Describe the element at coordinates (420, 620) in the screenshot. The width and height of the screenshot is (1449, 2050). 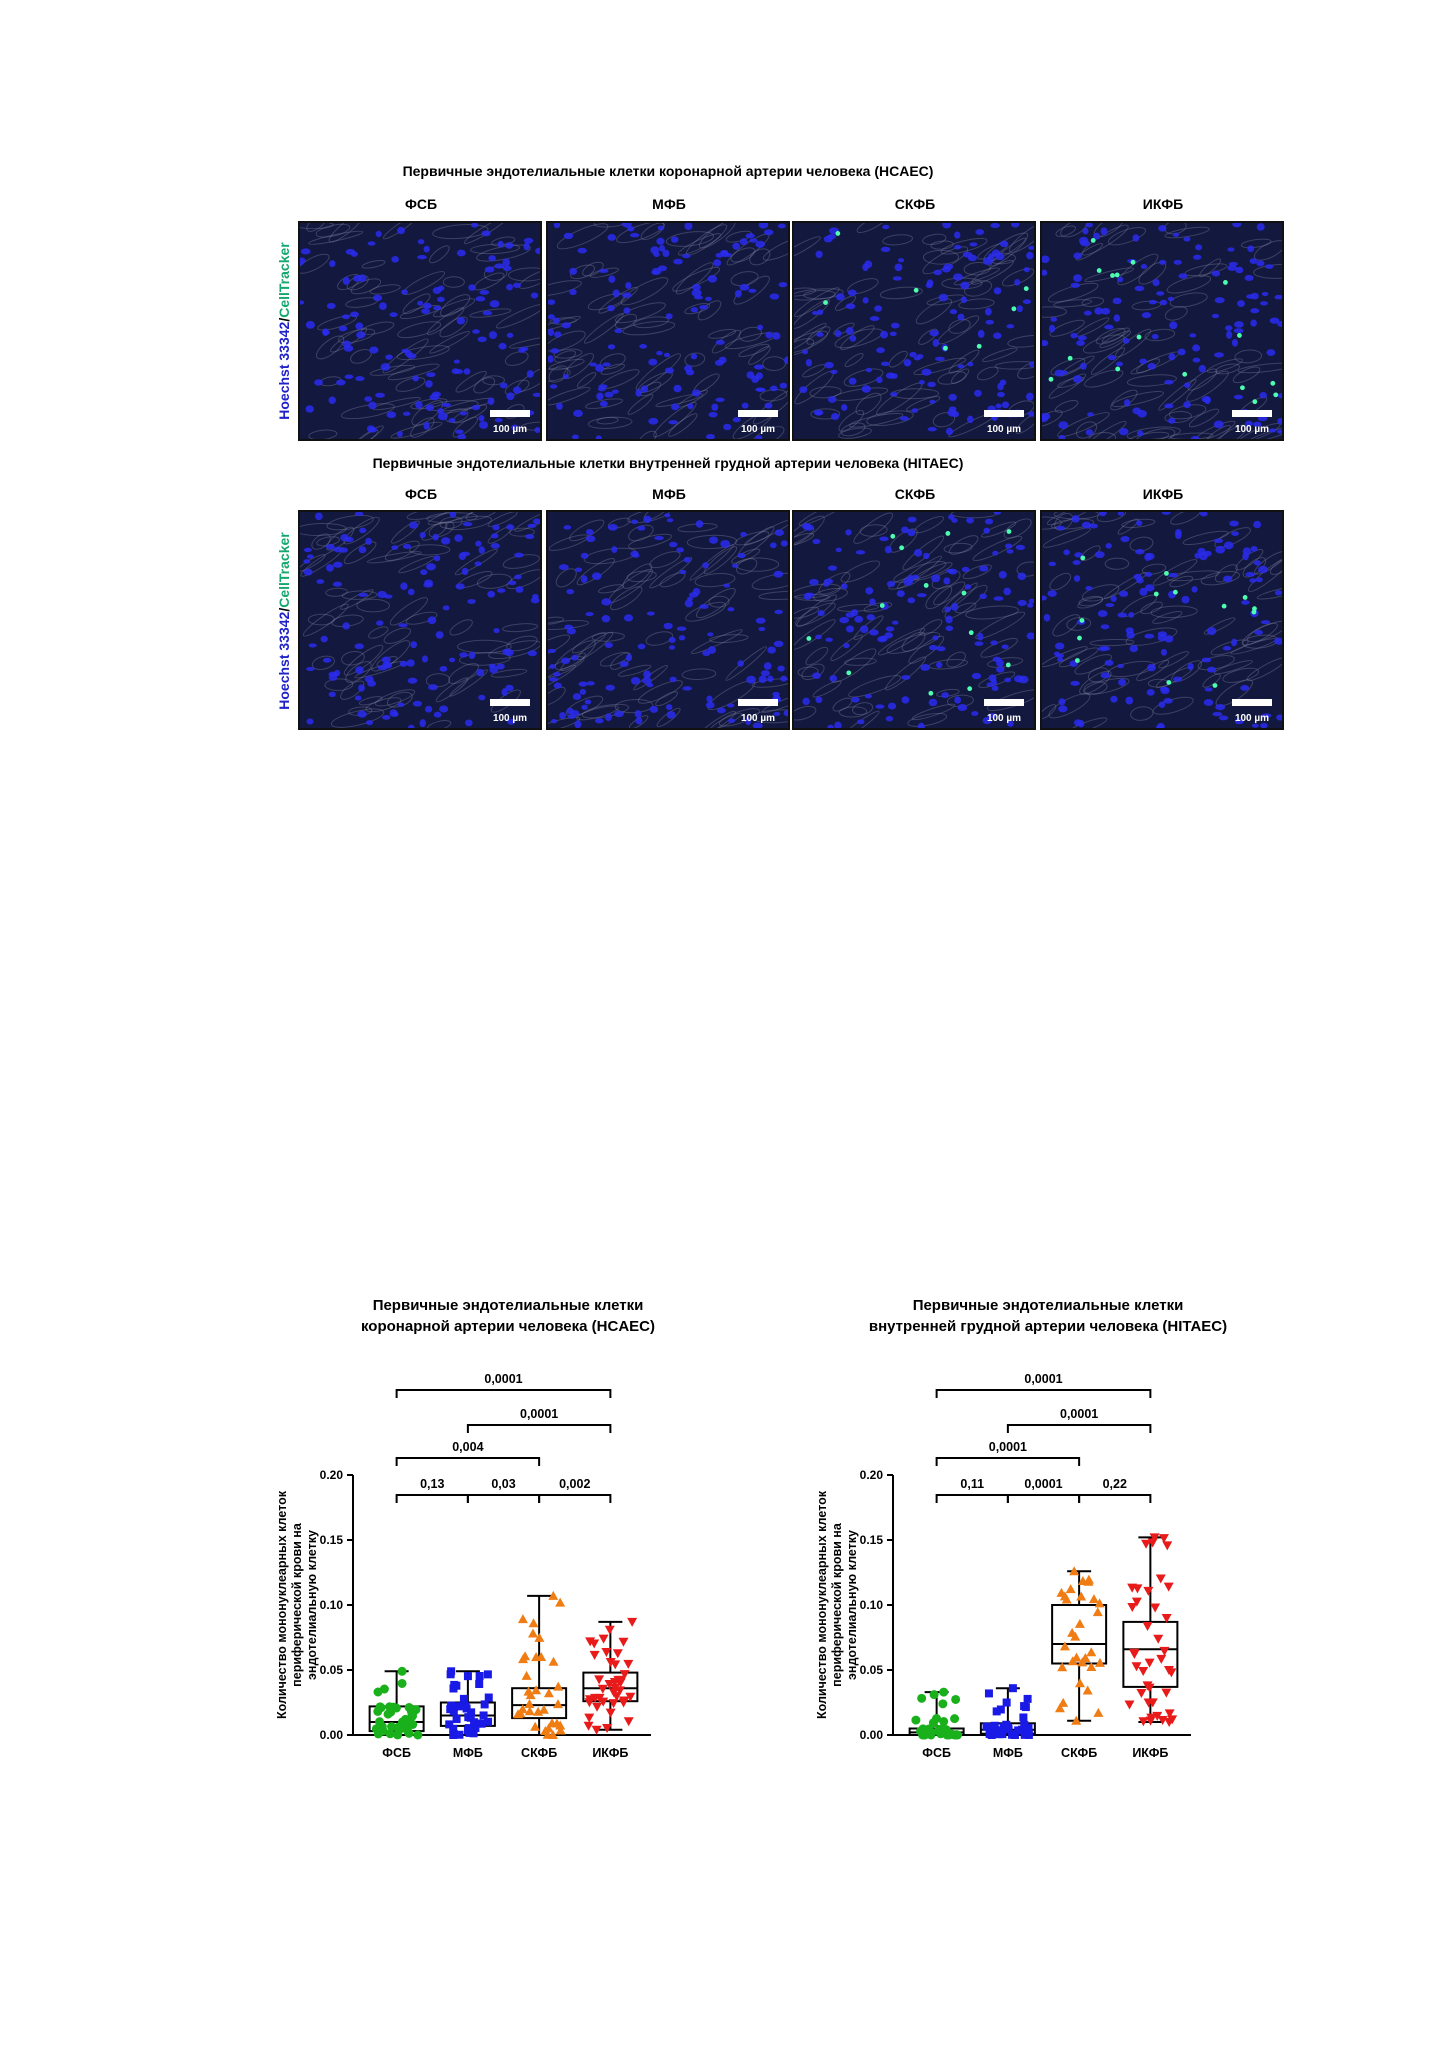
I see `micrograph-image` at that location.